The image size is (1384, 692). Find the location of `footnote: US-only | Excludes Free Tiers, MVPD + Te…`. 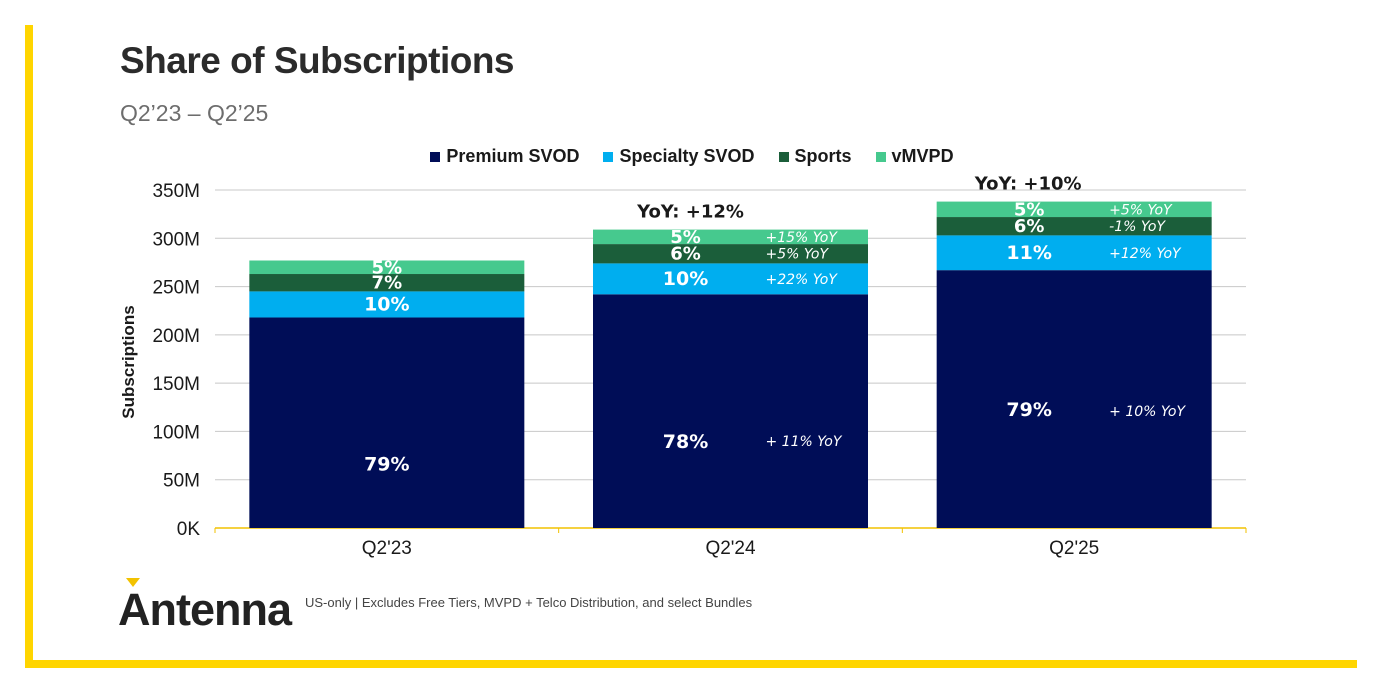

footnote: US-only | Excludes Free Tiers, MVPD + Te… is located at coordinates (529, 602).